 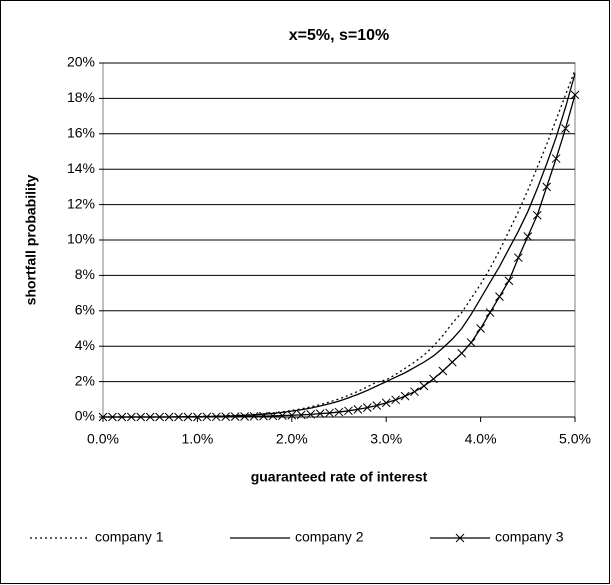 I want to click on x-tick-label: 3.0%, so click(x=386, y=439).